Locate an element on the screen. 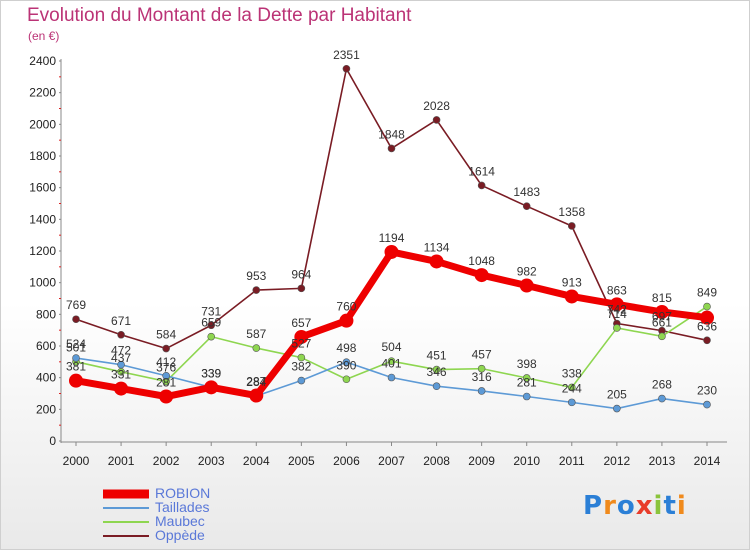  legend-swatch-taillades is located at coordinates (126, 508).